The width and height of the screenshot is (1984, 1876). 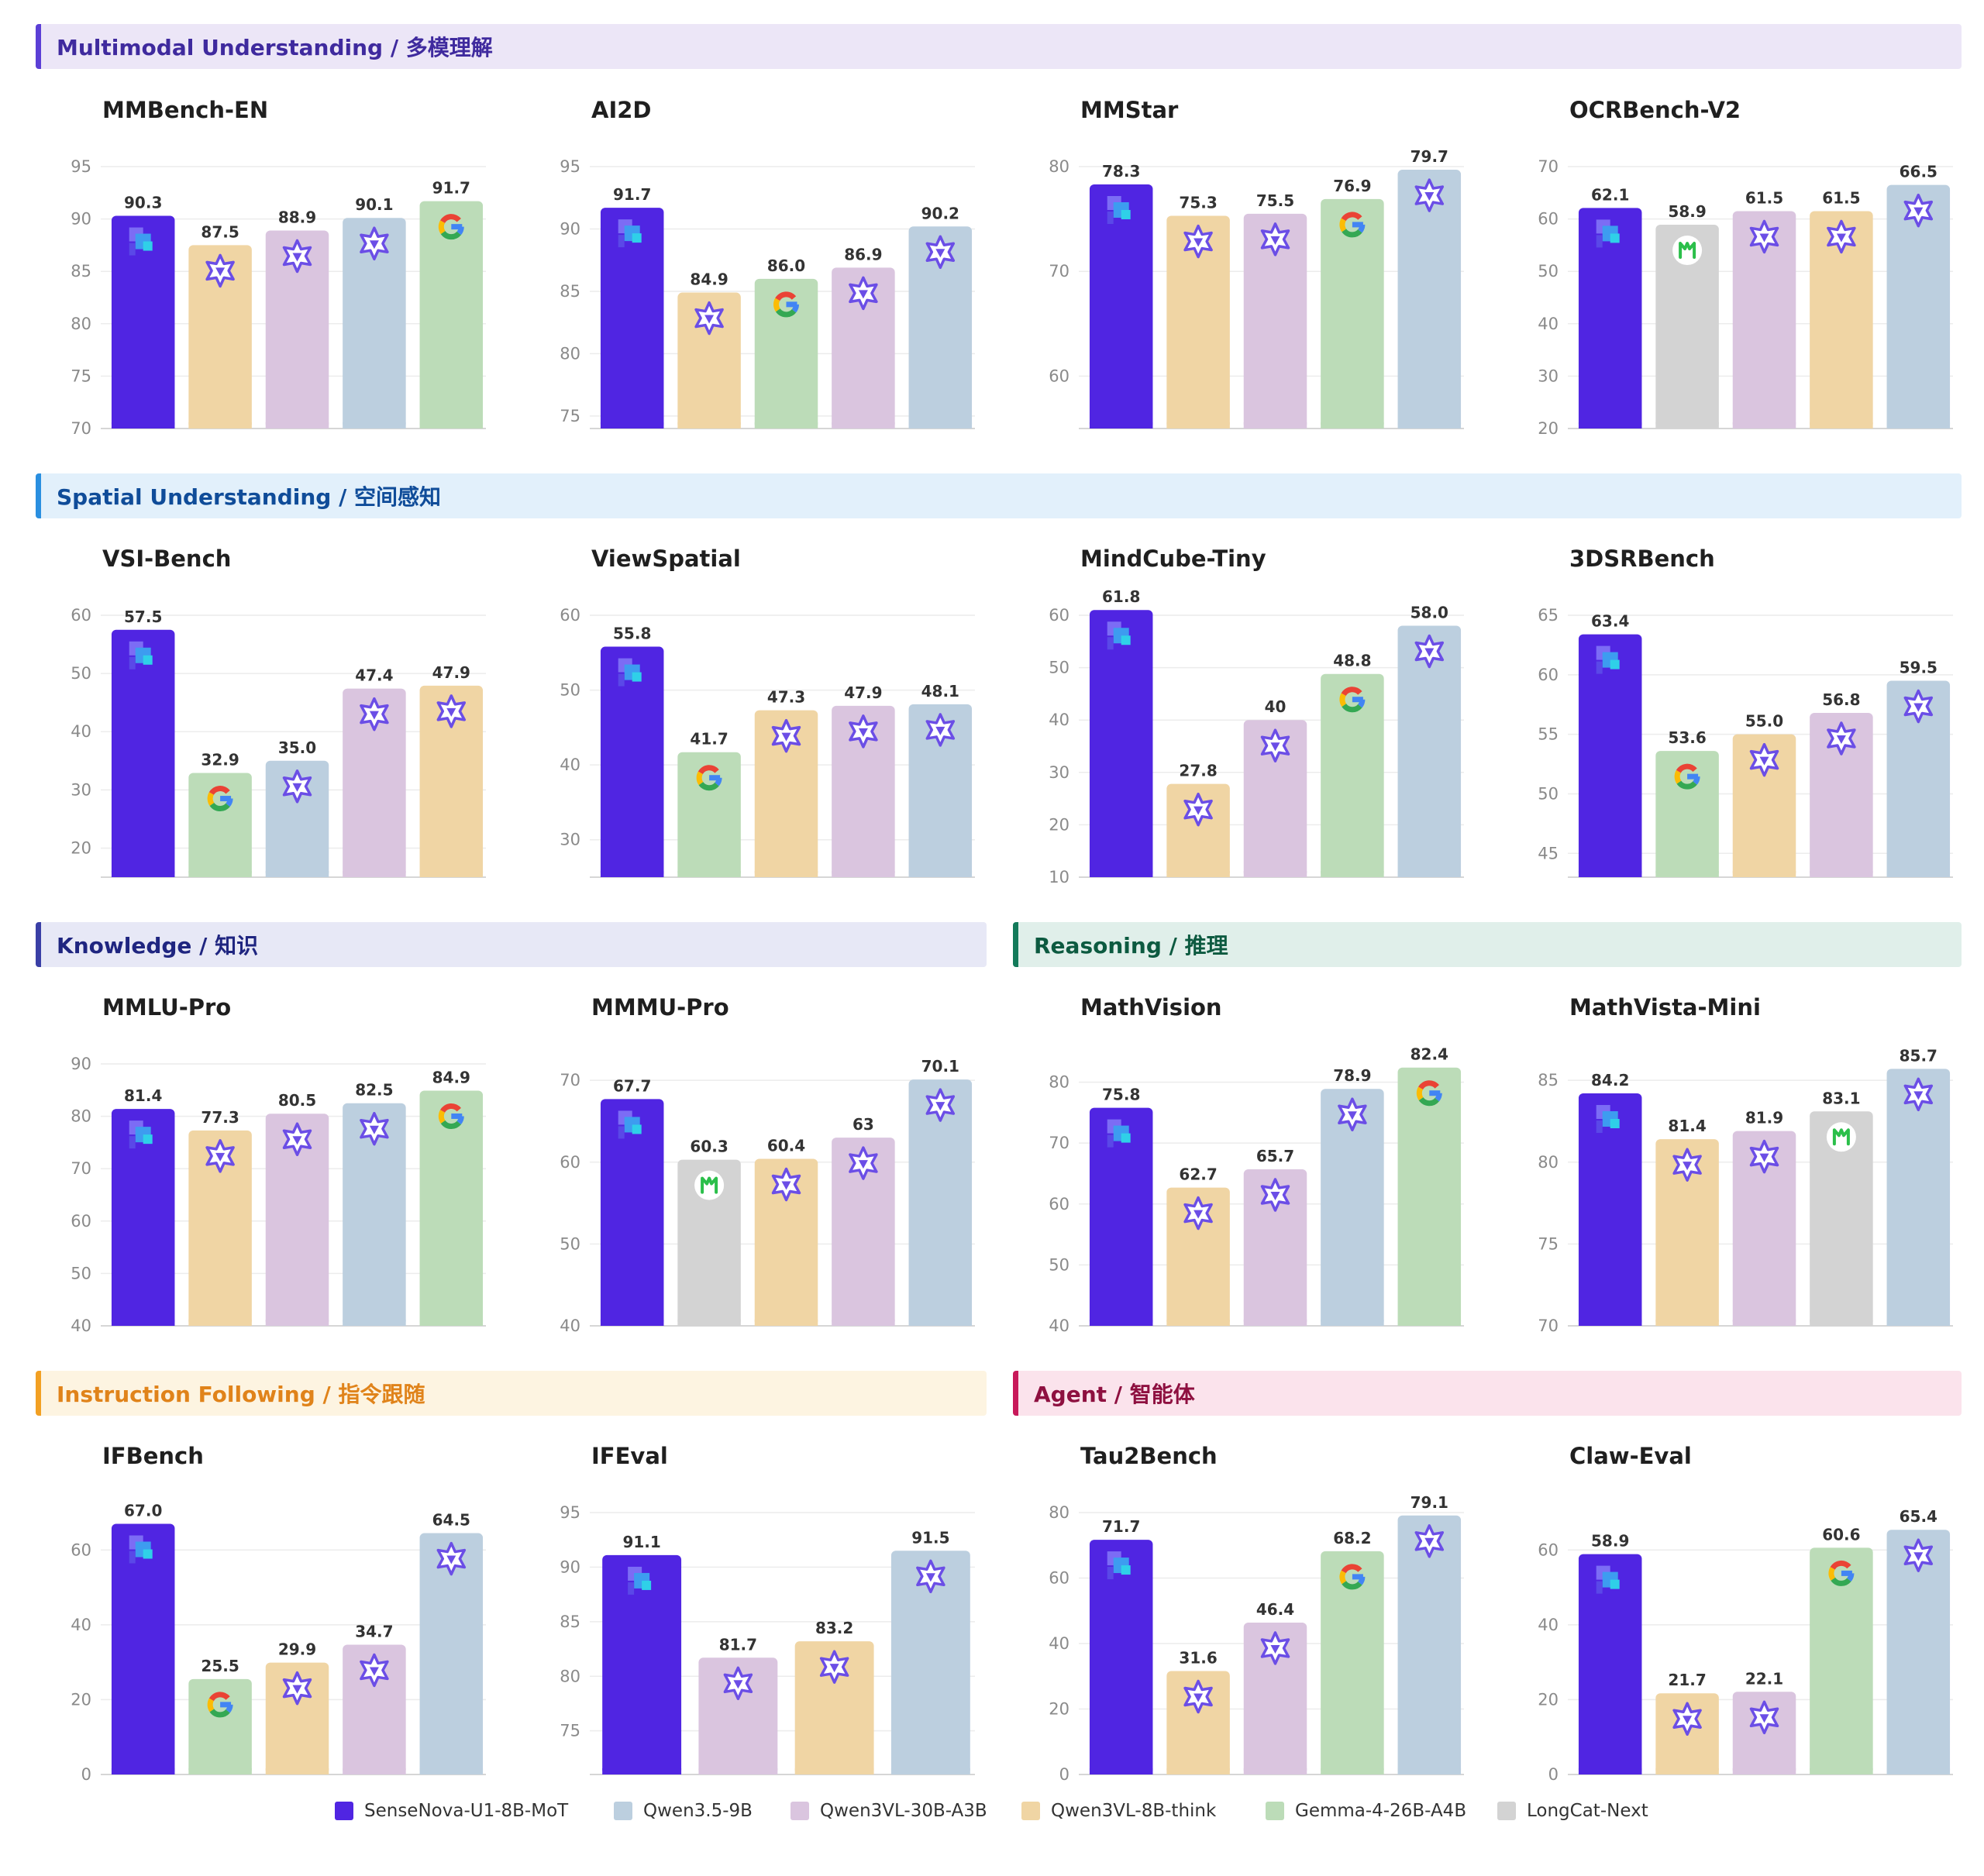 I want to click on data-label: 84.2, so click(x=1610, y=1080).